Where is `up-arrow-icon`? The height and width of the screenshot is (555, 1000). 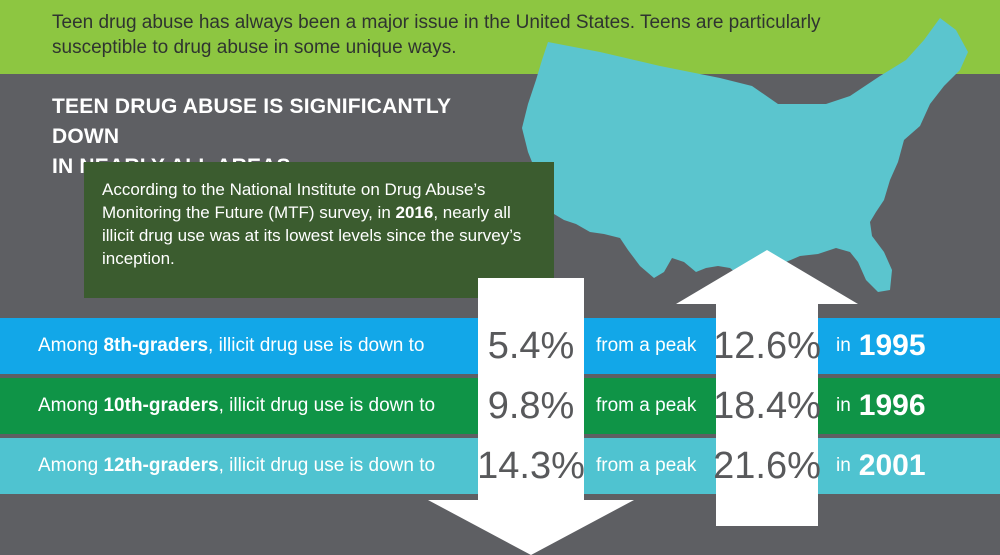
up-arrow-icon is located at coordinates (767, 388).